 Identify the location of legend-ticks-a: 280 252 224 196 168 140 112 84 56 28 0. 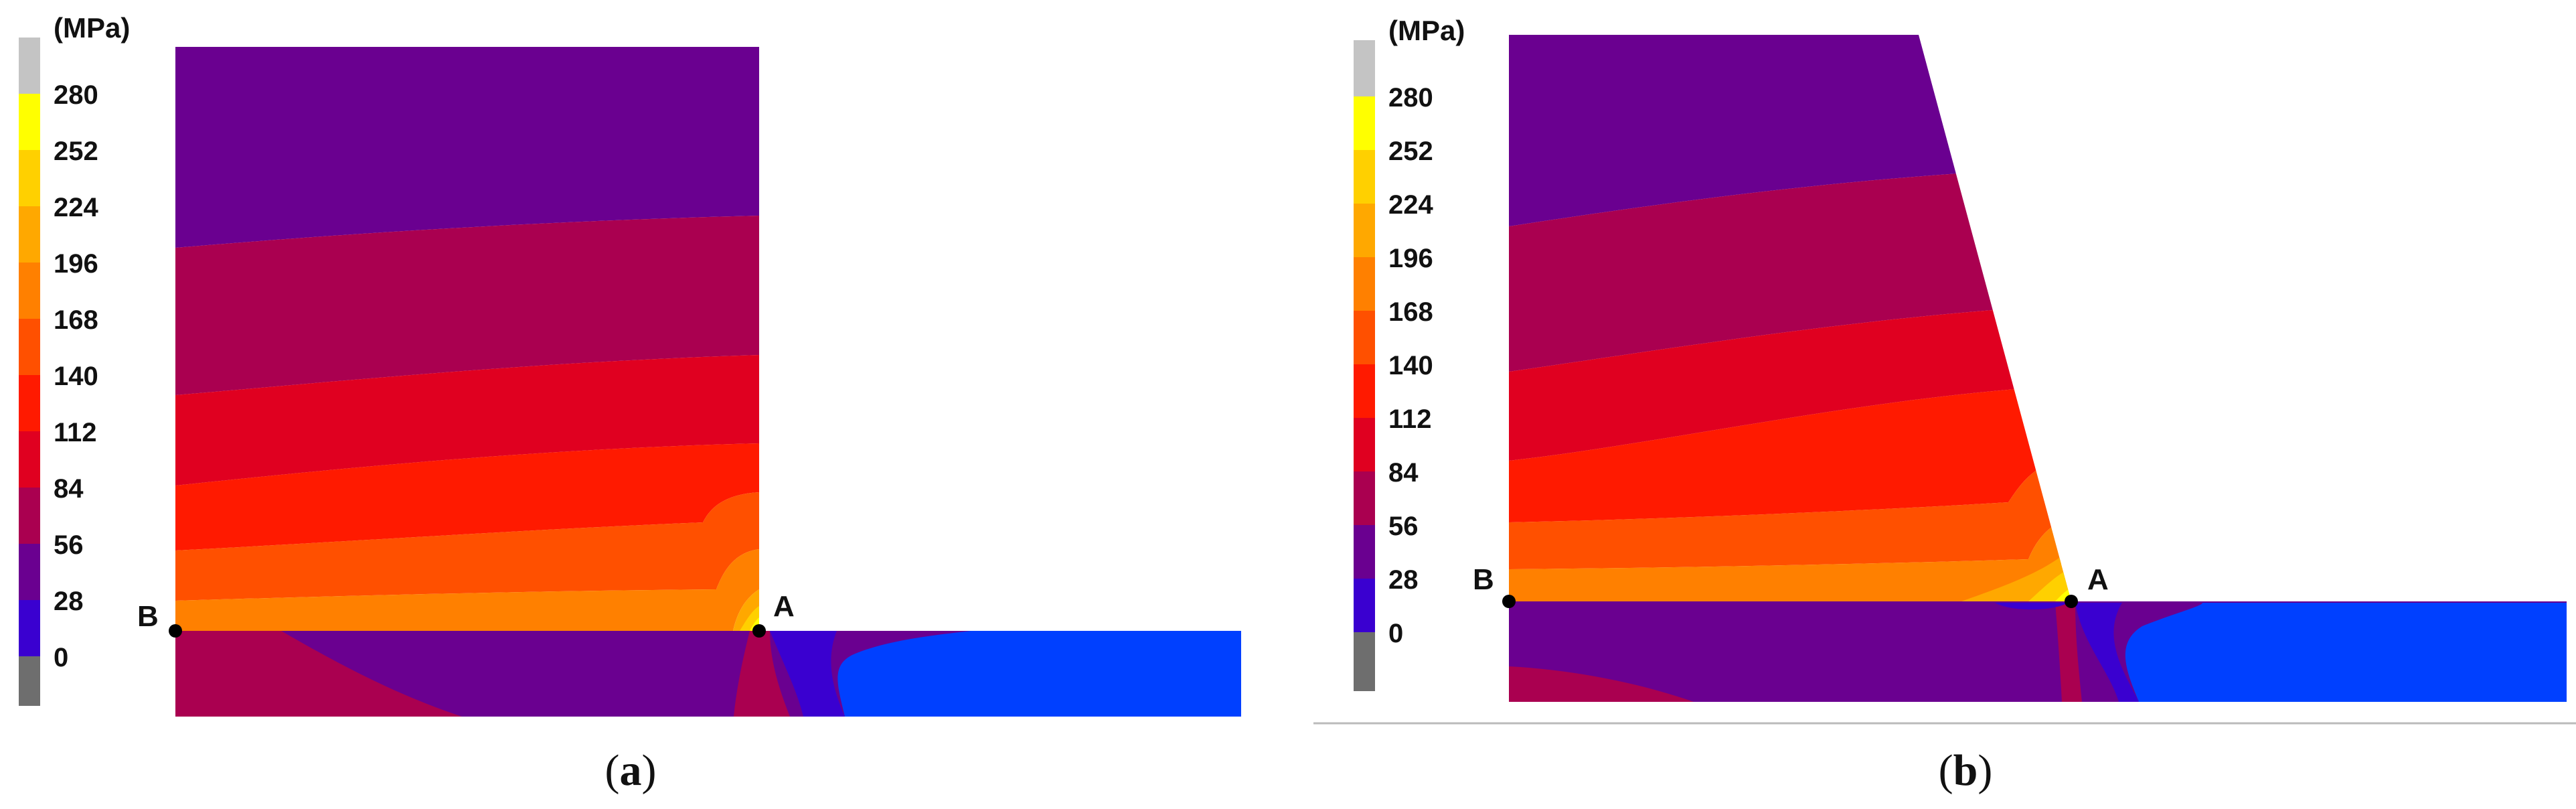
(76, 376).